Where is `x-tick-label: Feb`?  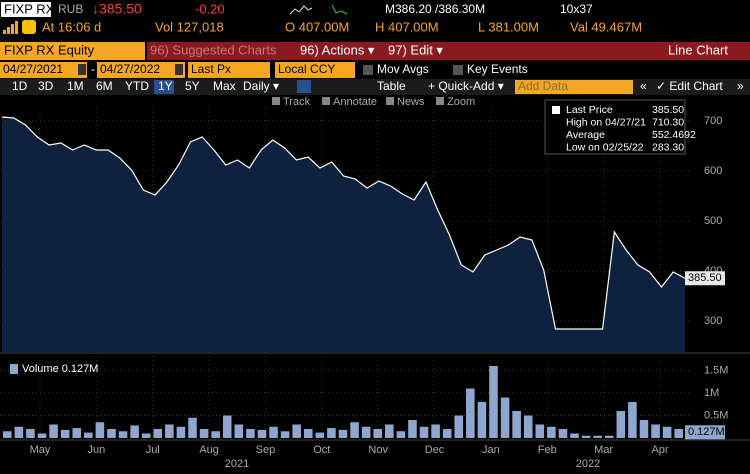 x-tick-label: Feb is located at coordinates (547, 450).